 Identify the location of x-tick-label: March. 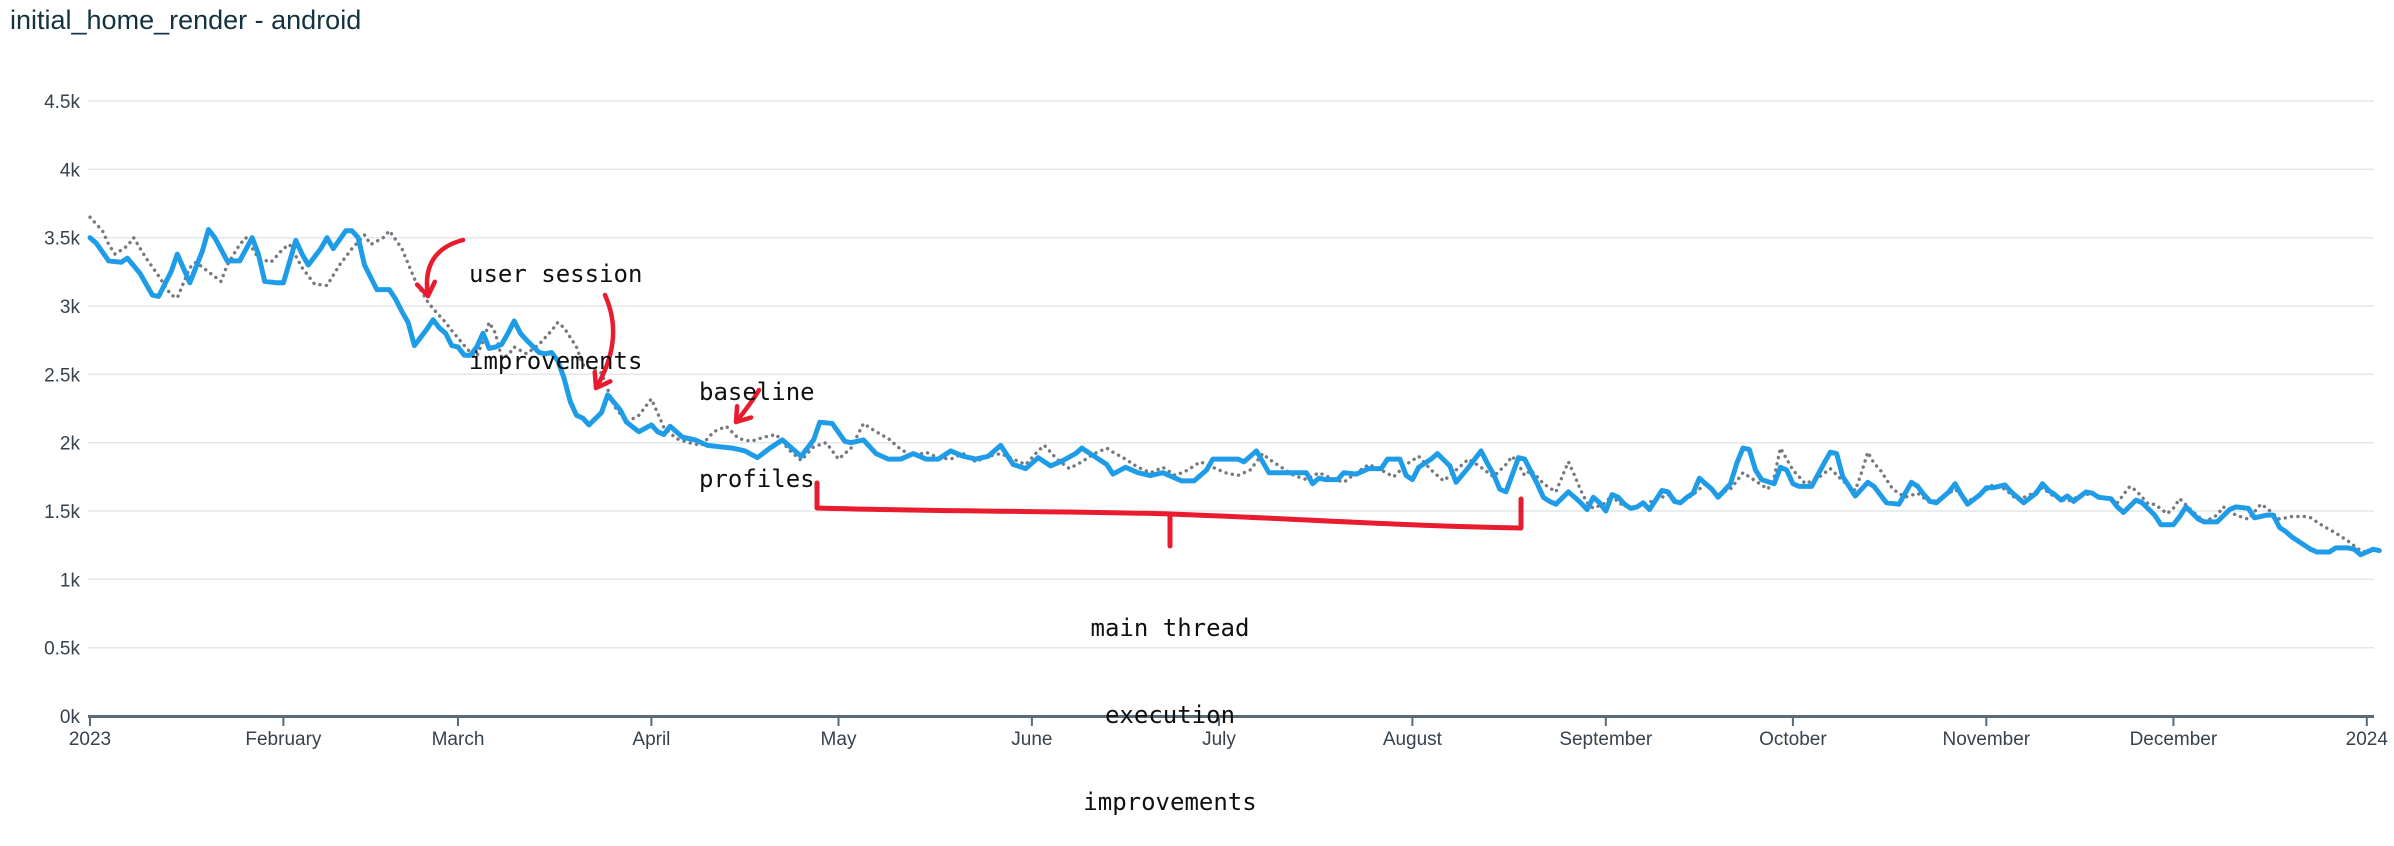
(458, 739).